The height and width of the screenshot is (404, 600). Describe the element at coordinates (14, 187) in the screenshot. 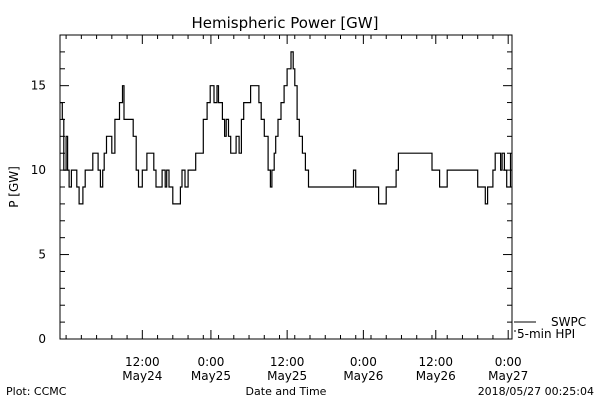

I see `y-axis-label: P [GW]` at that location.